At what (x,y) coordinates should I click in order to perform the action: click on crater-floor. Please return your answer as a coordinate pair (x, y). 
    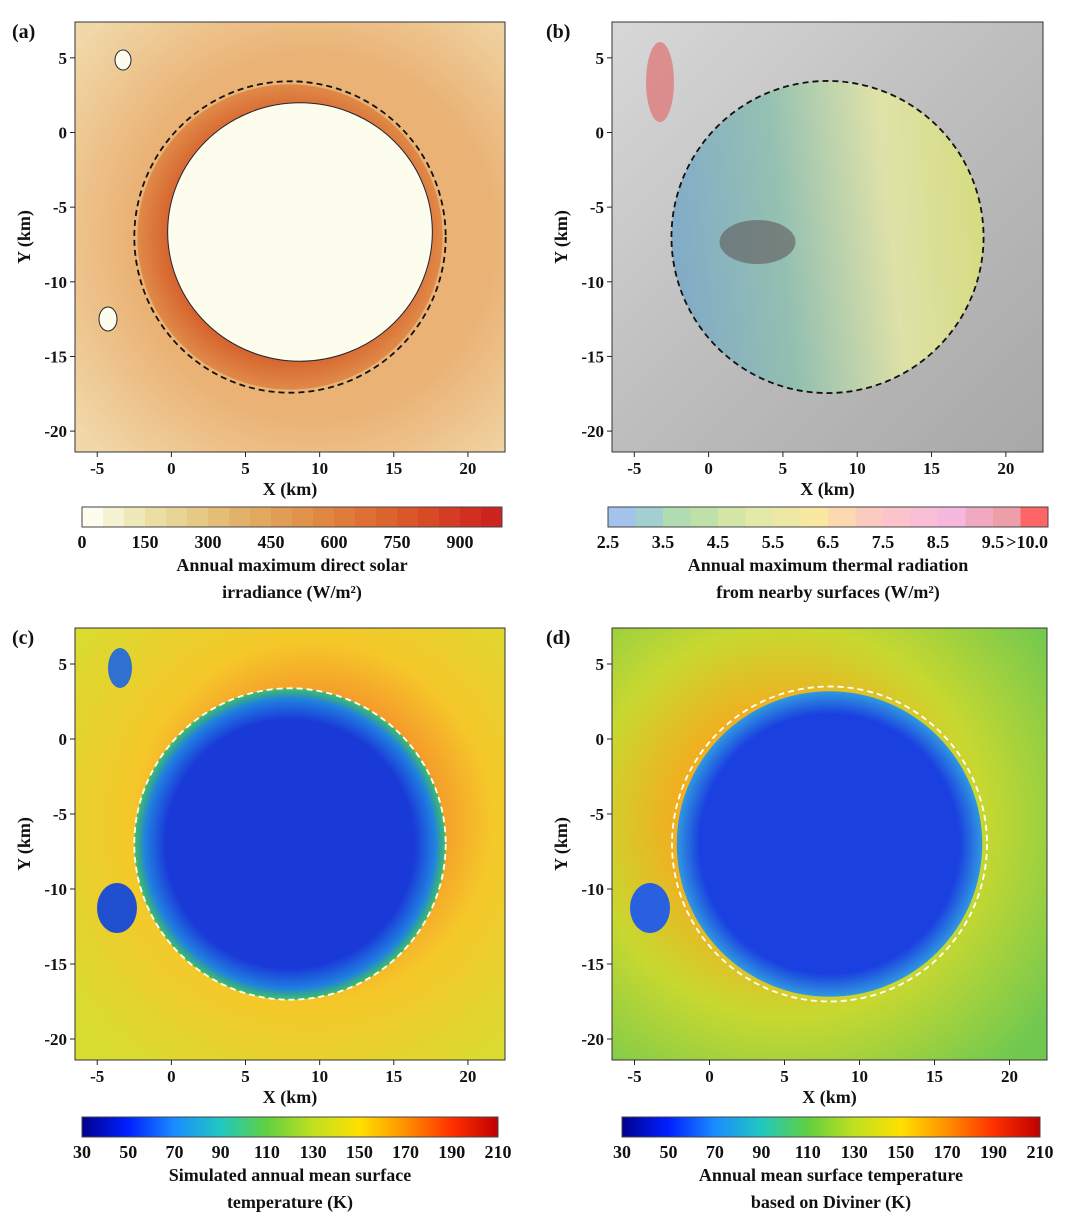
    Looking at the image, I should click on (290, 844).